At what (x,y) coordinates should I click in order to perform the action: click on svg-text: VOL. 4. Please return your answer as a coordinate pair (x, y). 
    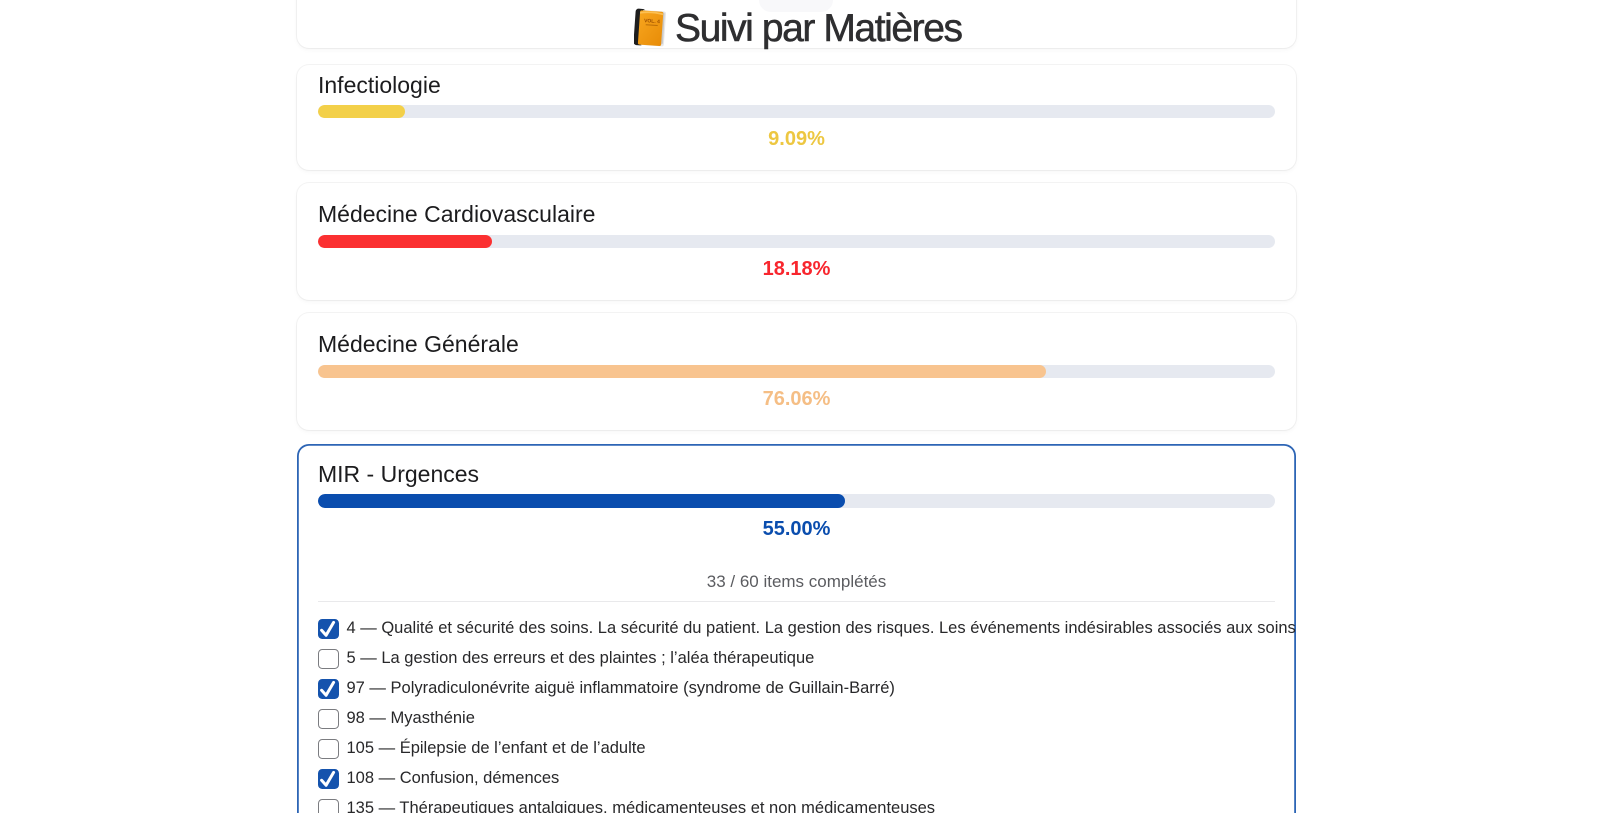
    Looking at the image, I should click on (652, 21).